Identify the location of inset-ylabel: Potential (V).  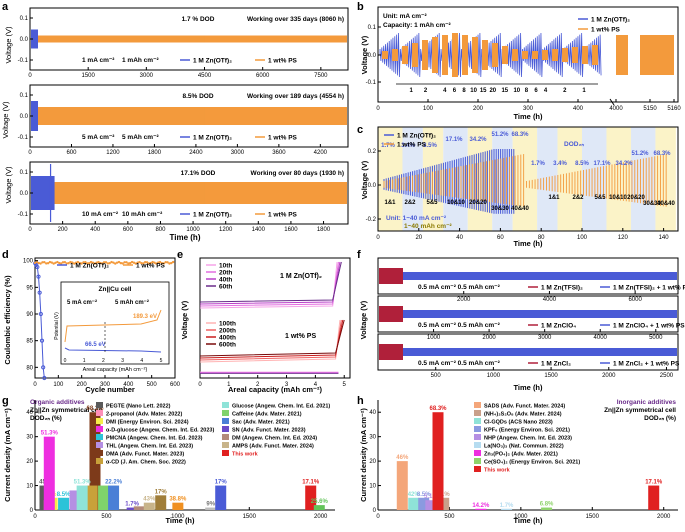
(57, 326).